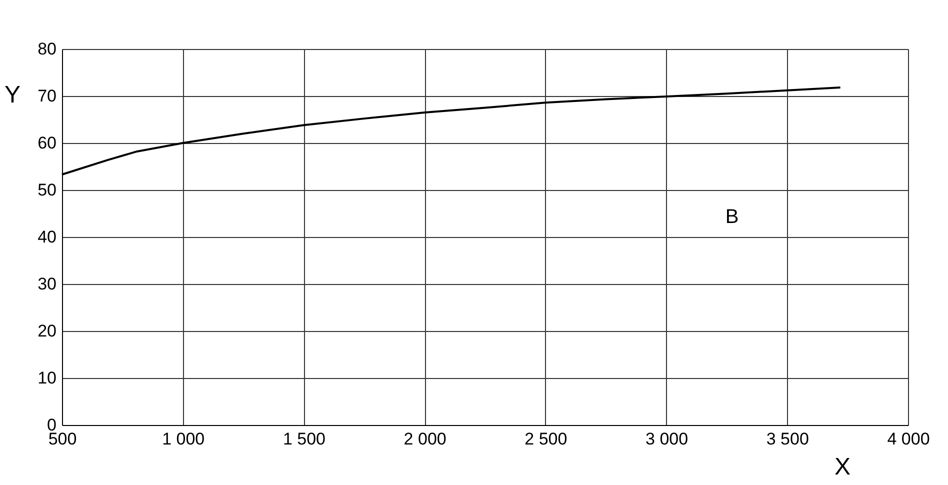  I want to click on y-axis-title: Y, so click(12, 95).